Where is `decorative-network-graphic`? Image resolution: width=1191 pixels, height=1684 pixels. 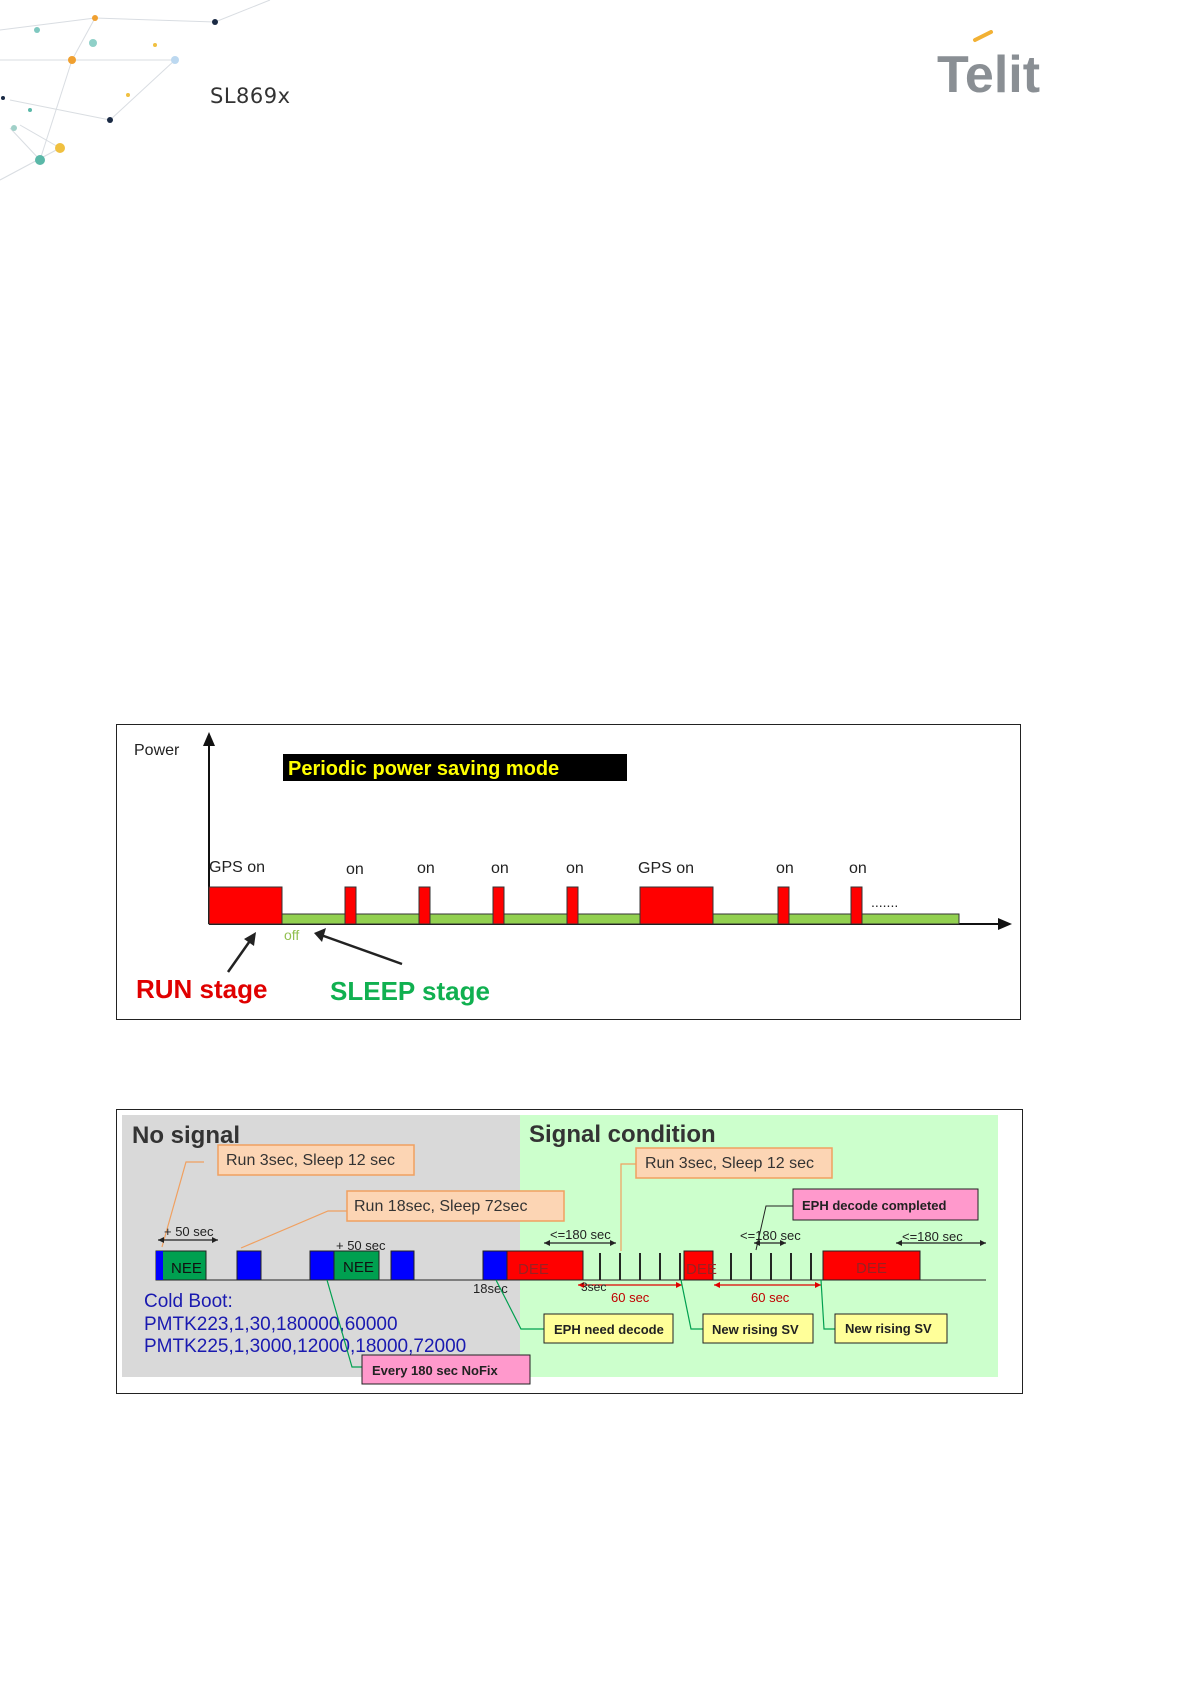 decorative-network-graphic is located at coordinates (135, 90).